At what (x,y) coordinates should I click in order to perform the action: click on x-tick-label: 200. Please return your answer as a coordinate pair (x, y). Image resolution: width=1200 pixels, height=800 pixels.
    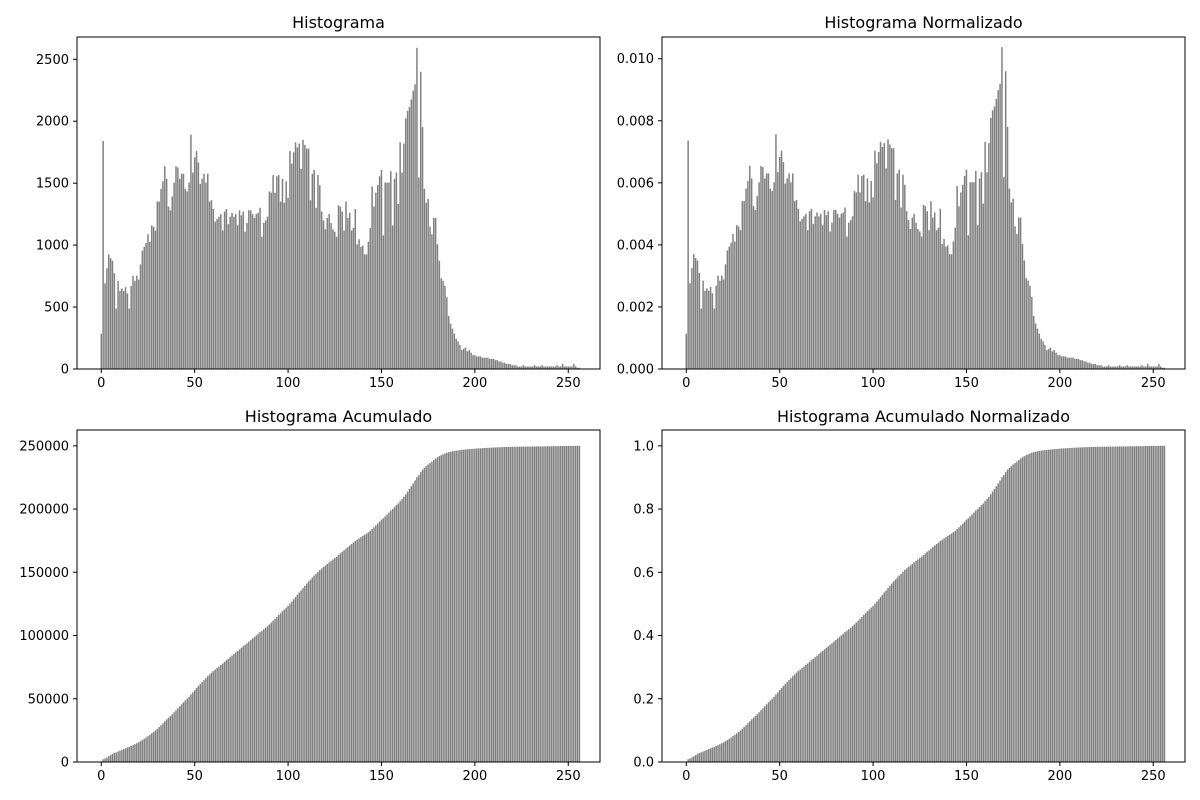
    Looking at the image, I should click on (474, 383).